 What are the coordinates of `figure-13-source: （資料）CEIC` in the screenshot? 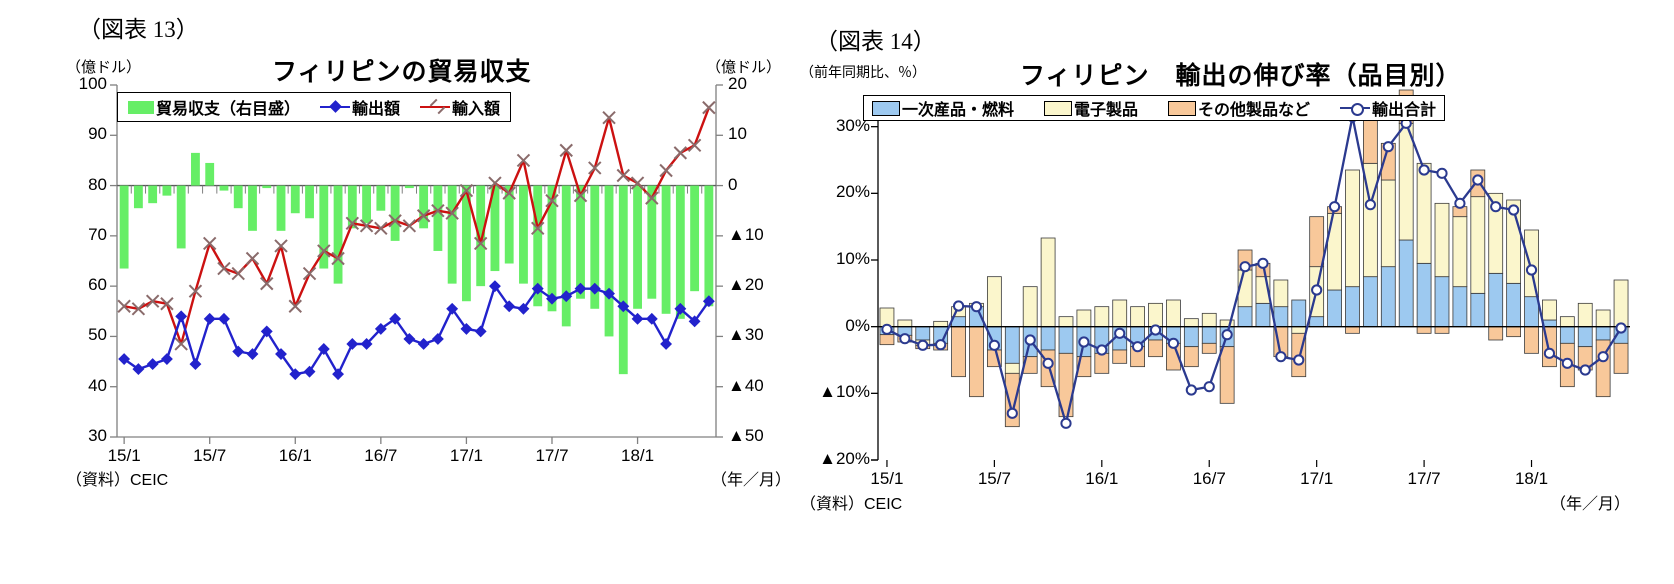 It's located at (117, 480).